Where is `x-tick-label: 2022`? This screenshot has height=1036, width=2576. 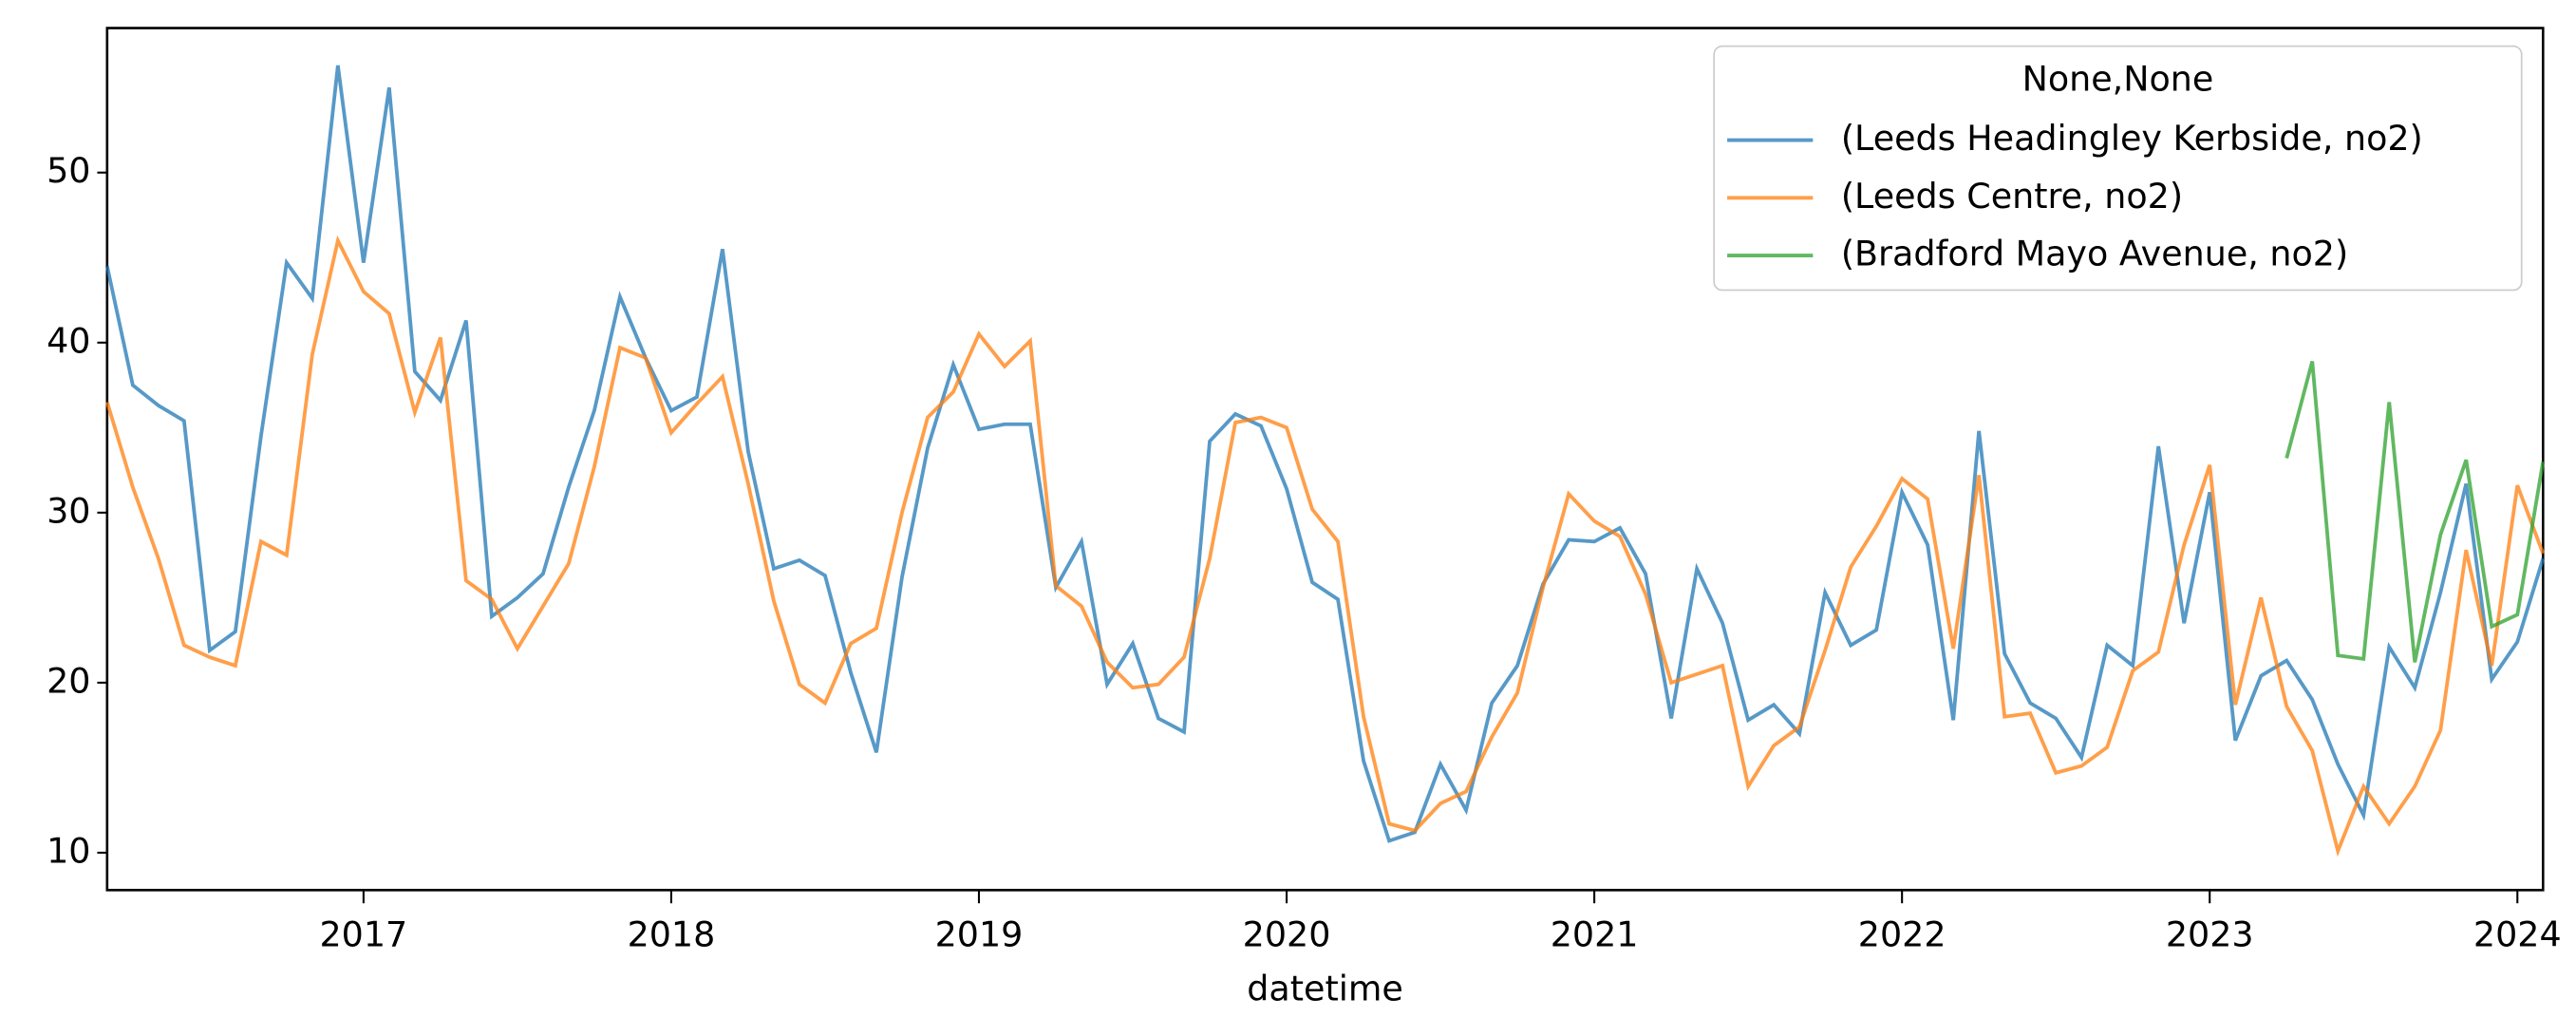 x-tick-label: 2022 is located at coordinates (1902, 934).